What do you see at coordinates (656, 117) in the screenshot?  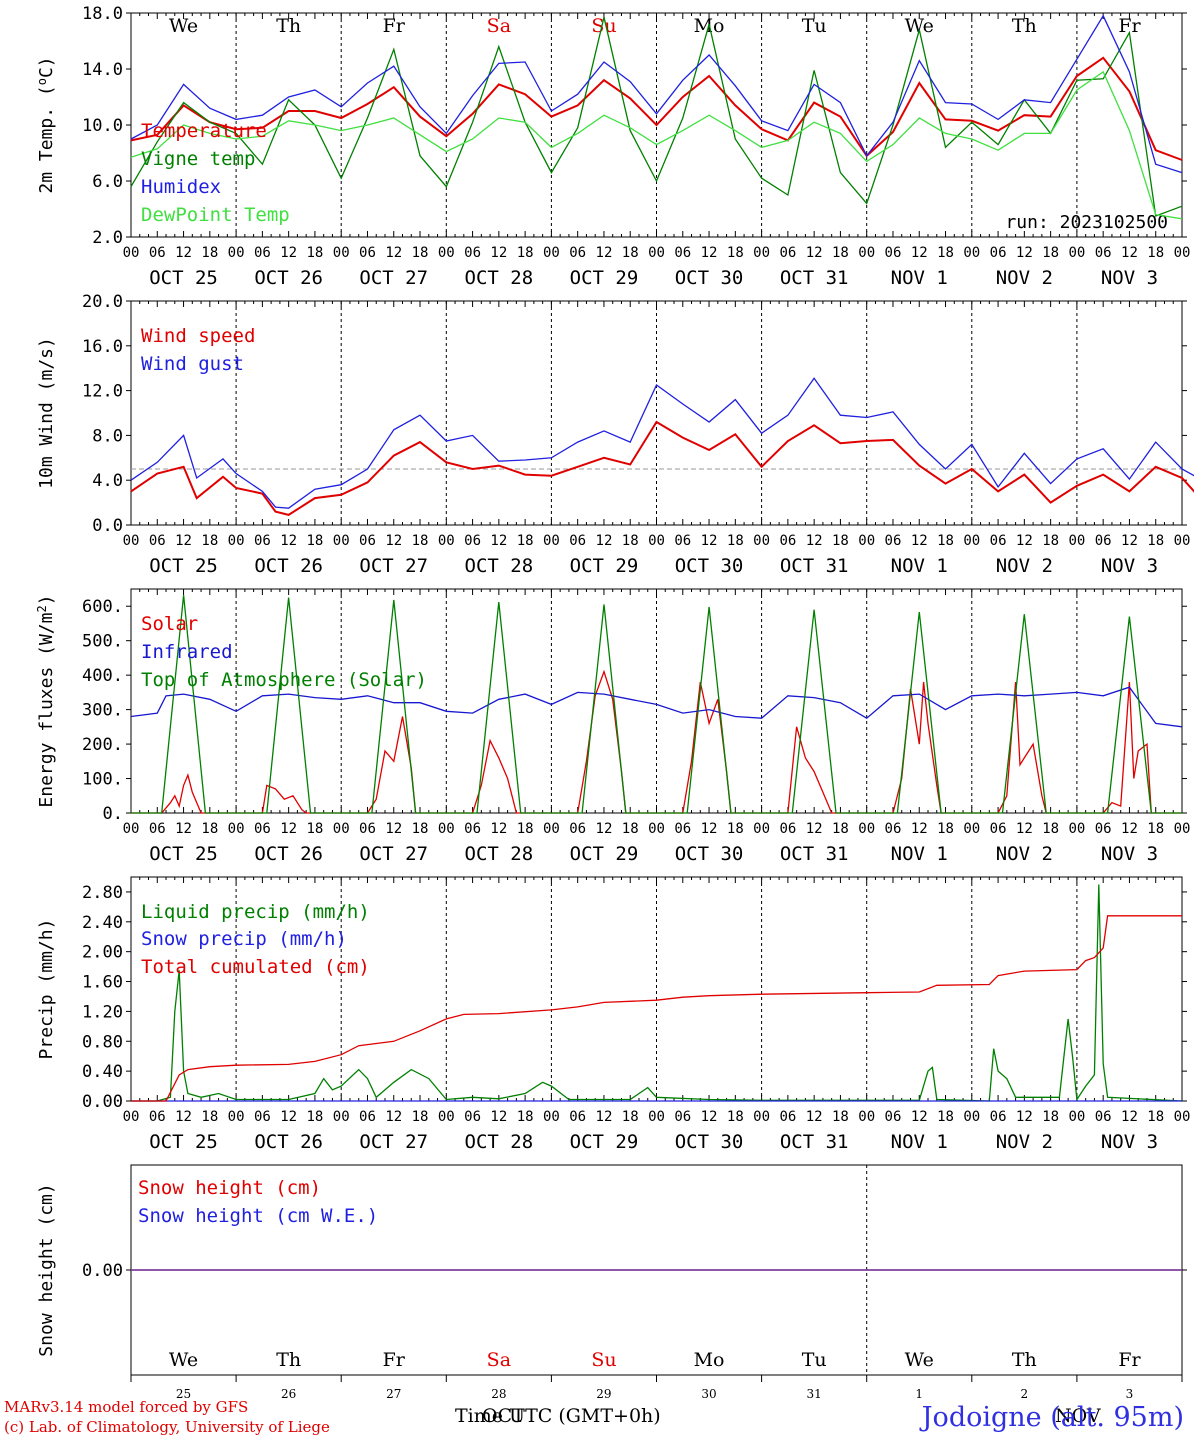 I see `series-line-vigne-temp` at bounding box center [656, 117].